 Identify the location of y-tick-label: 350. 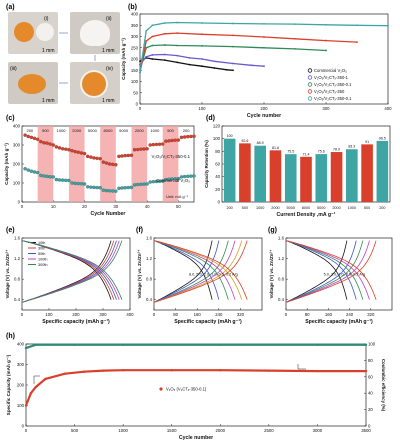
(135, 25).